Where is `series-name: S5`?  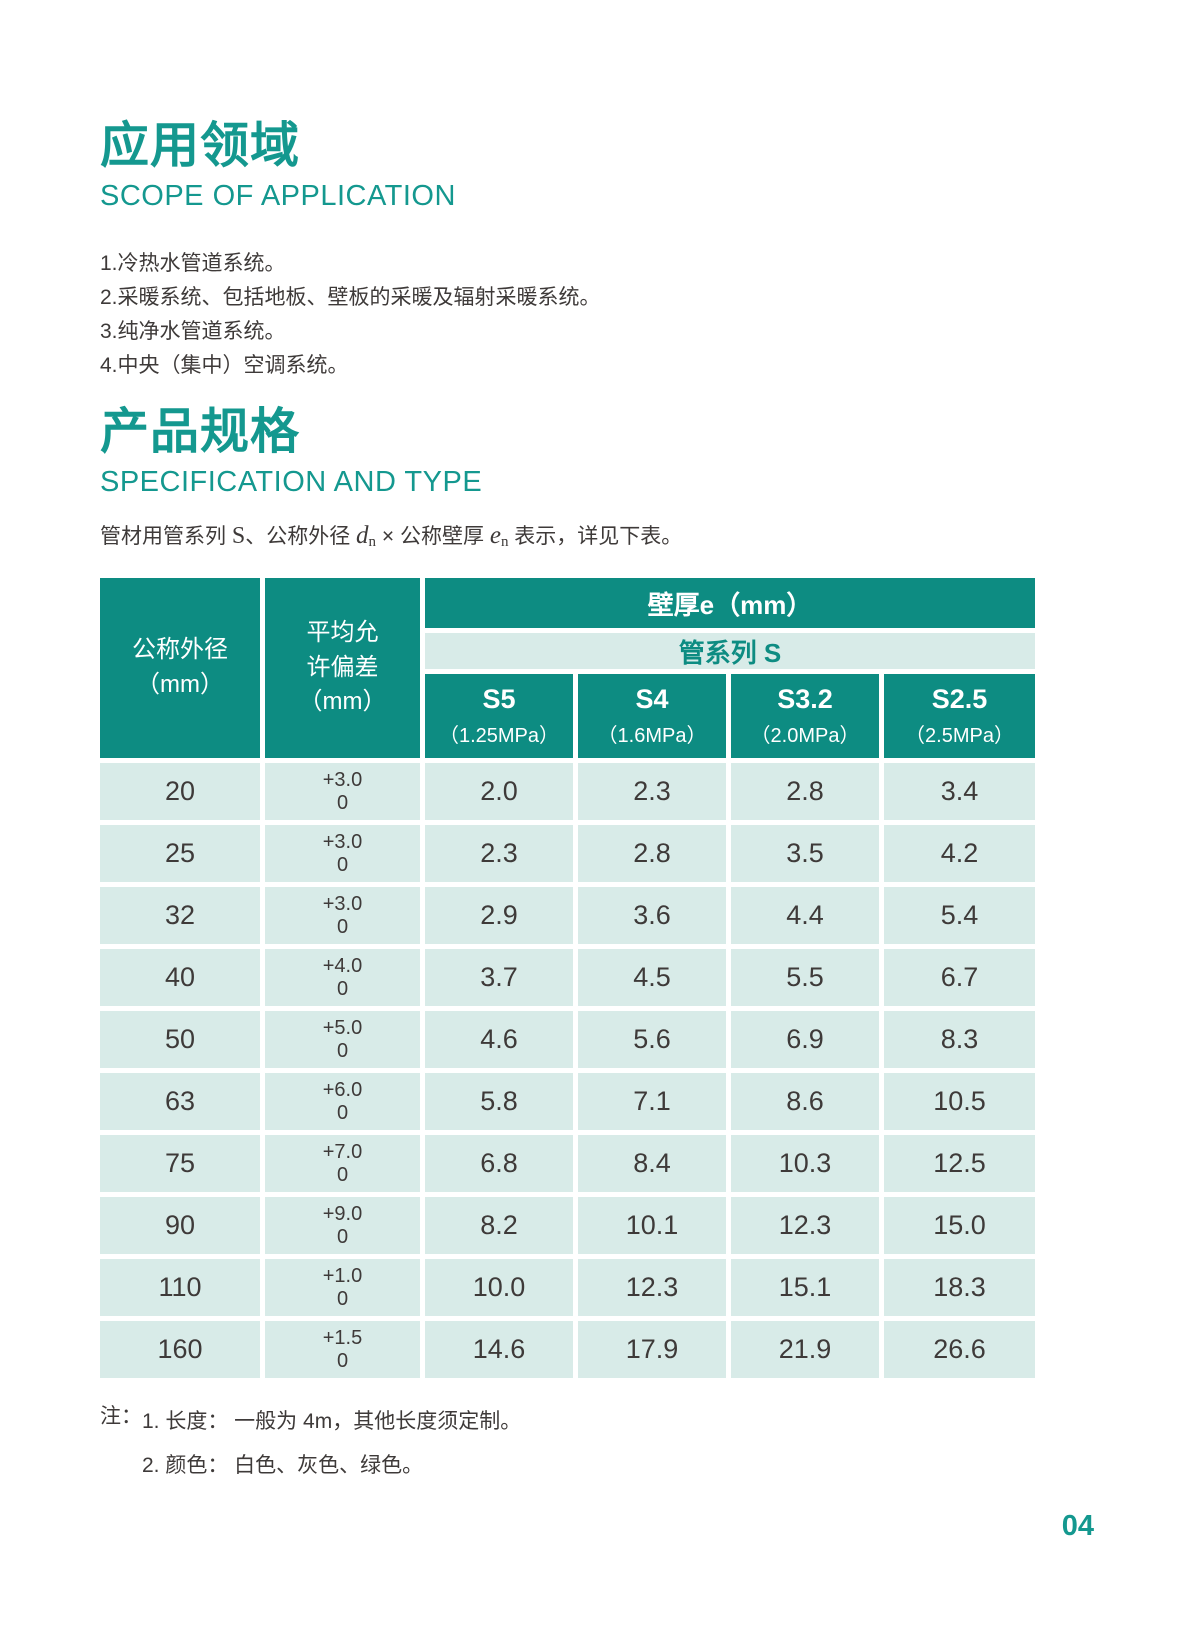 series-name: S5 is located at coordinates (499, 699).